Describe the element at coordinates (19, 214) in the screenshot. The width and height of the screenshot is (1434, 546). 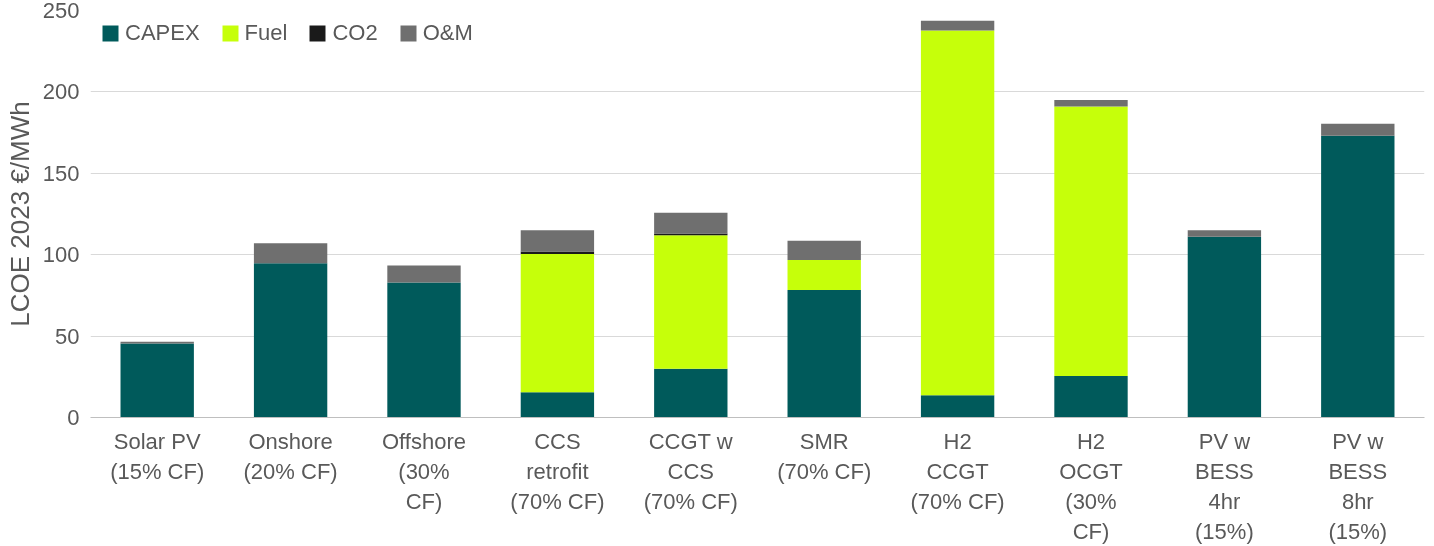
I see `y-axis-title: LCOE 2023 €/MWh` at that location.